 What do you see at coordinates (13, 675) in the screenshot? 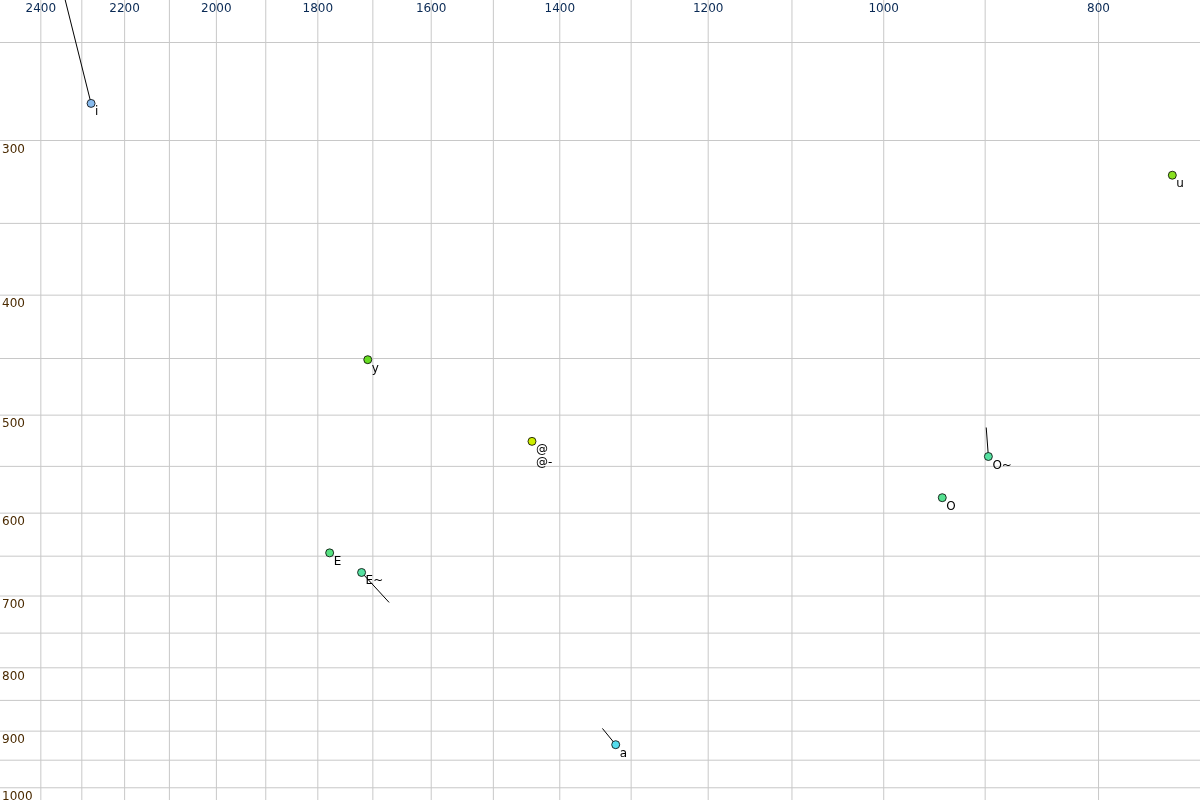
I see `y-tick-label: 800` at bounding box center [13, 675].